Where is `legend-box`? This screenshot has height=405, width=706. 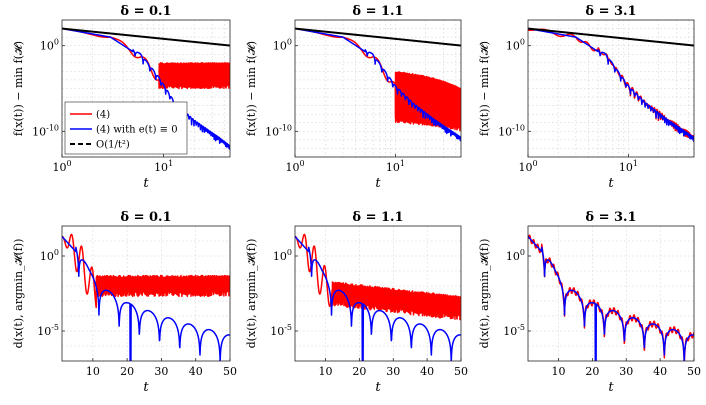 legend-box is located at coordinates (126, 128).